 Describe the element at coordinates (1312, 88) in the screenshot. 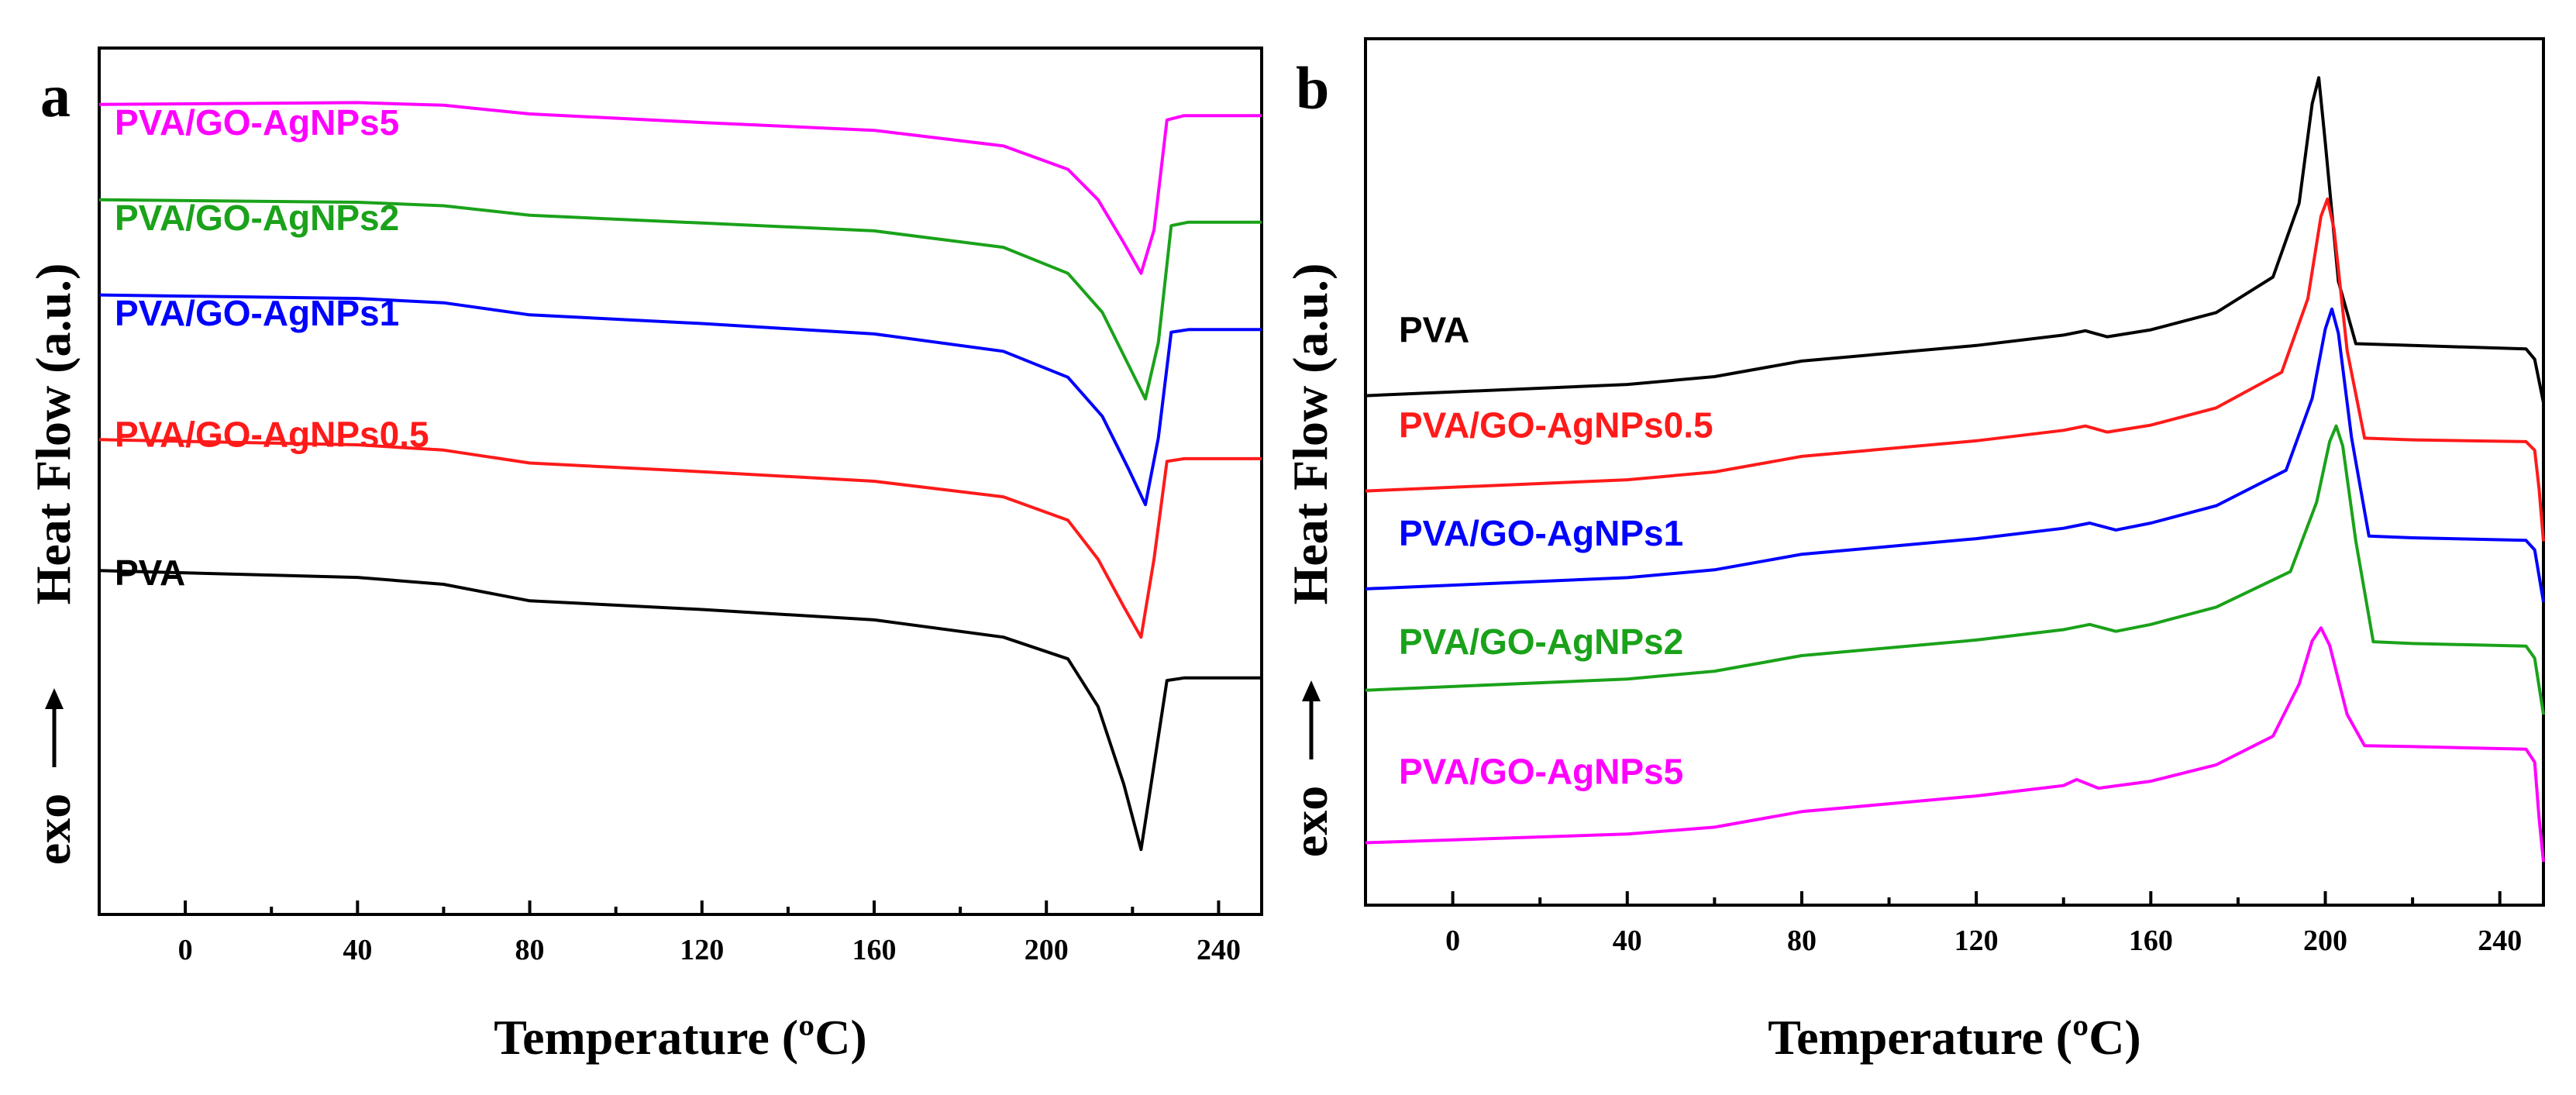

I see `panel-letter: b` at that location.